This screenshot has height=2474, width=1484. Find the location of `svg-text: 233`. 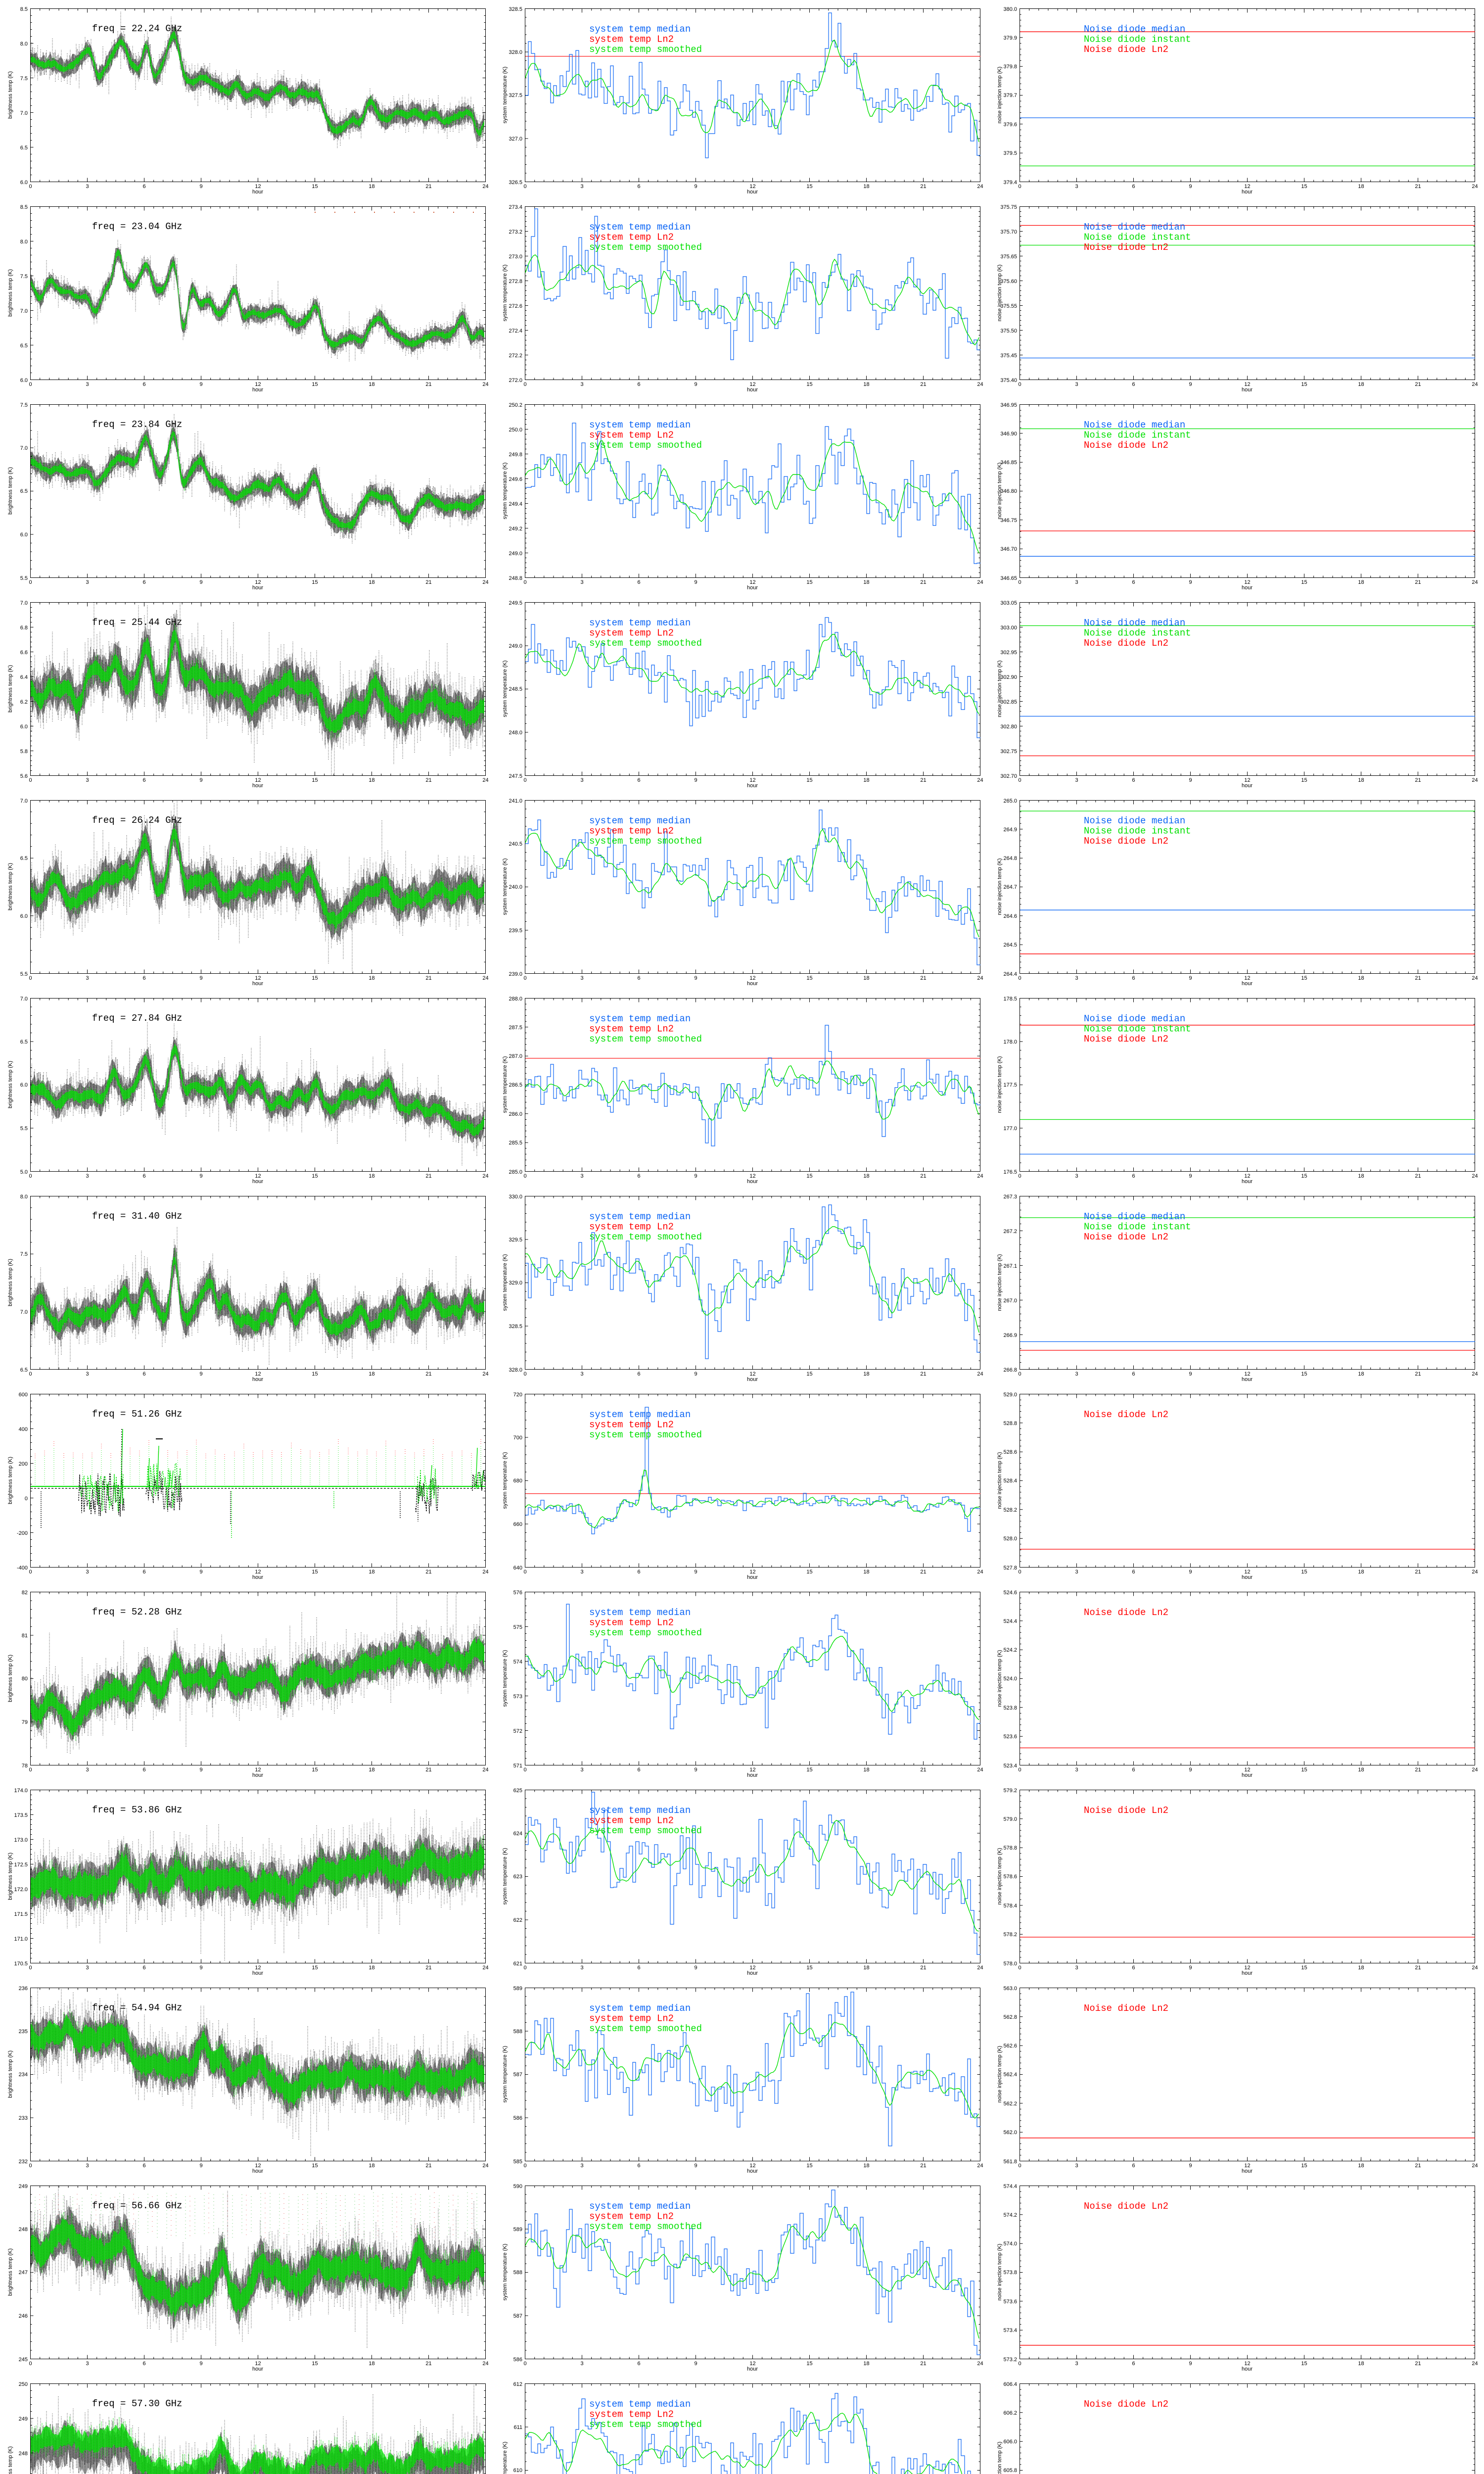

svg-text: 233 is located at coordinates (23, 2118).